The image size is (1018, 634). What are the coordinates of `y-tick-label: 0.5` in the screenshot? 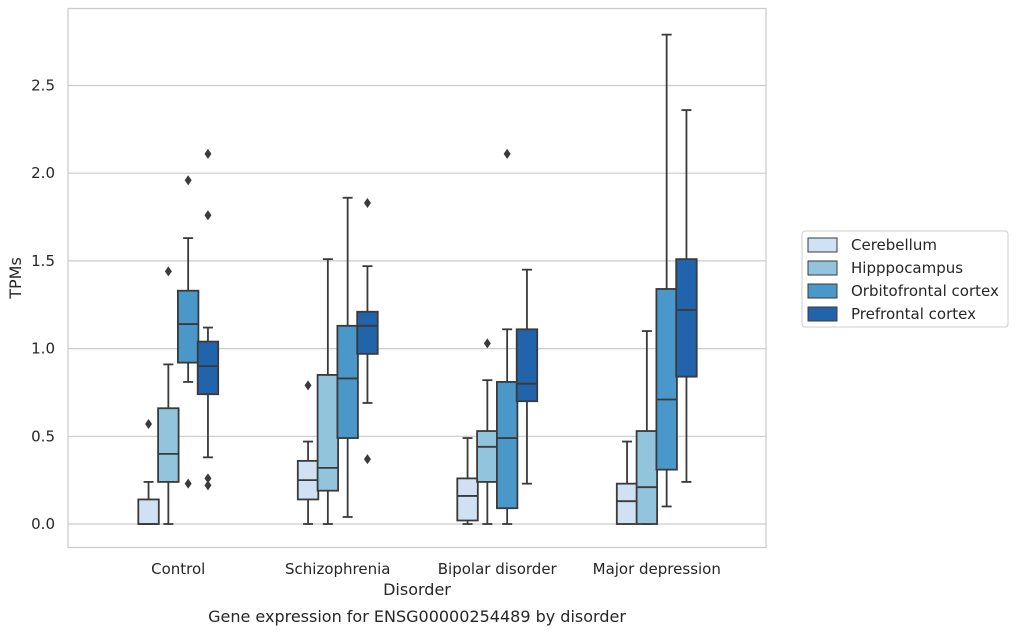 It's located at (43, 436).